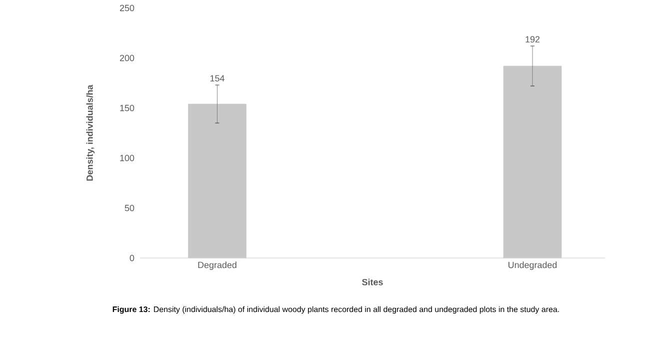 The width and height of the screenshot is (672, 337). Describe the element at coordinates (127, 58) in the screenshot. I see `y-tick-label: 200` at that location.